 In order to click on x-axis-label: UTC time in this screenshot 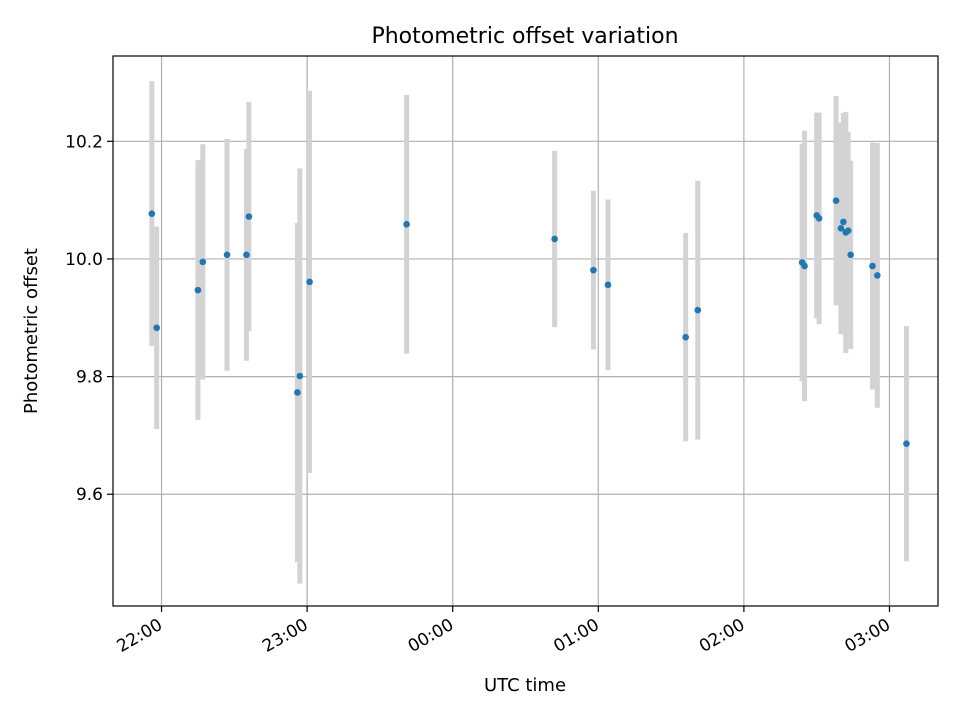, I will do `click(525, 685)`.